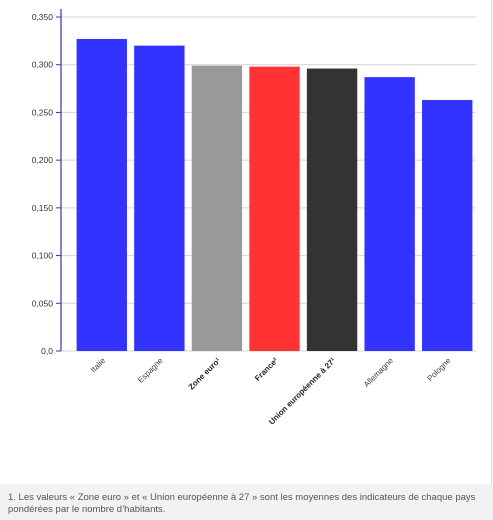 This screenshot has height=520, width=493. What do you see at coordinates (43, 65) in the screenshot?
I see `y-tick-label: 0,300` at bounding box center [43, 65].